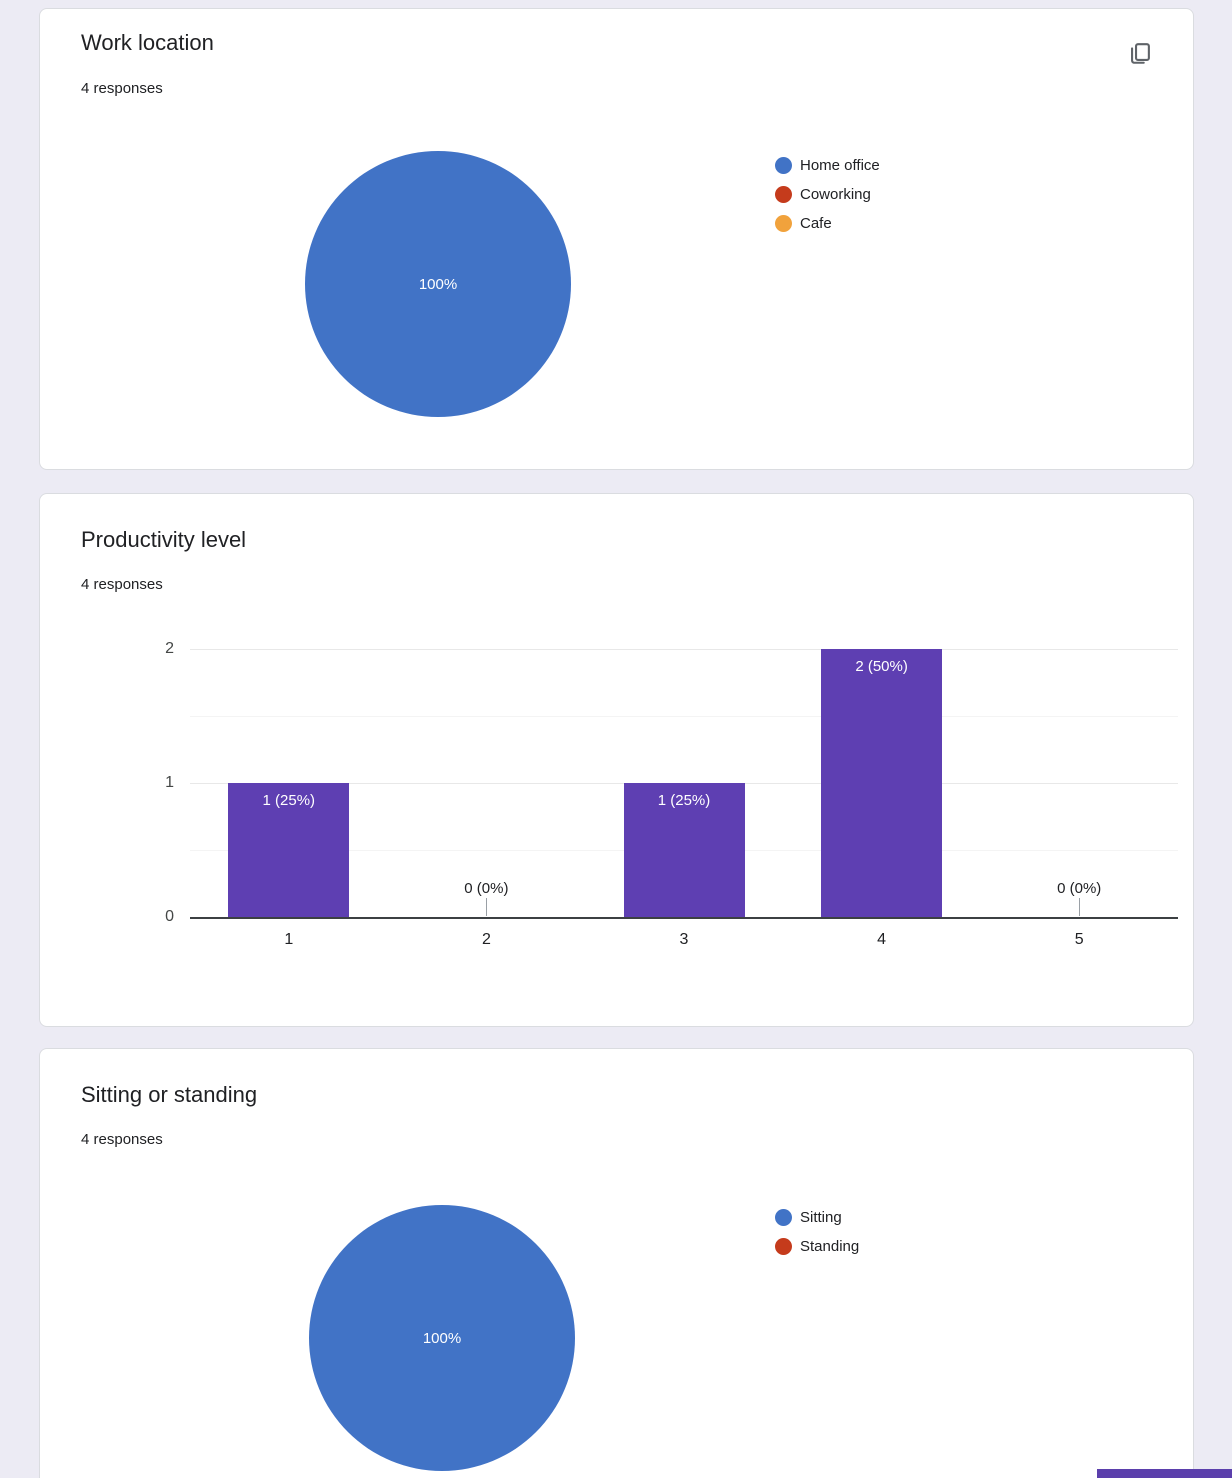 The image size is (1232, 1478). I want to click on legend-item: Standing, so click(817, 1246).